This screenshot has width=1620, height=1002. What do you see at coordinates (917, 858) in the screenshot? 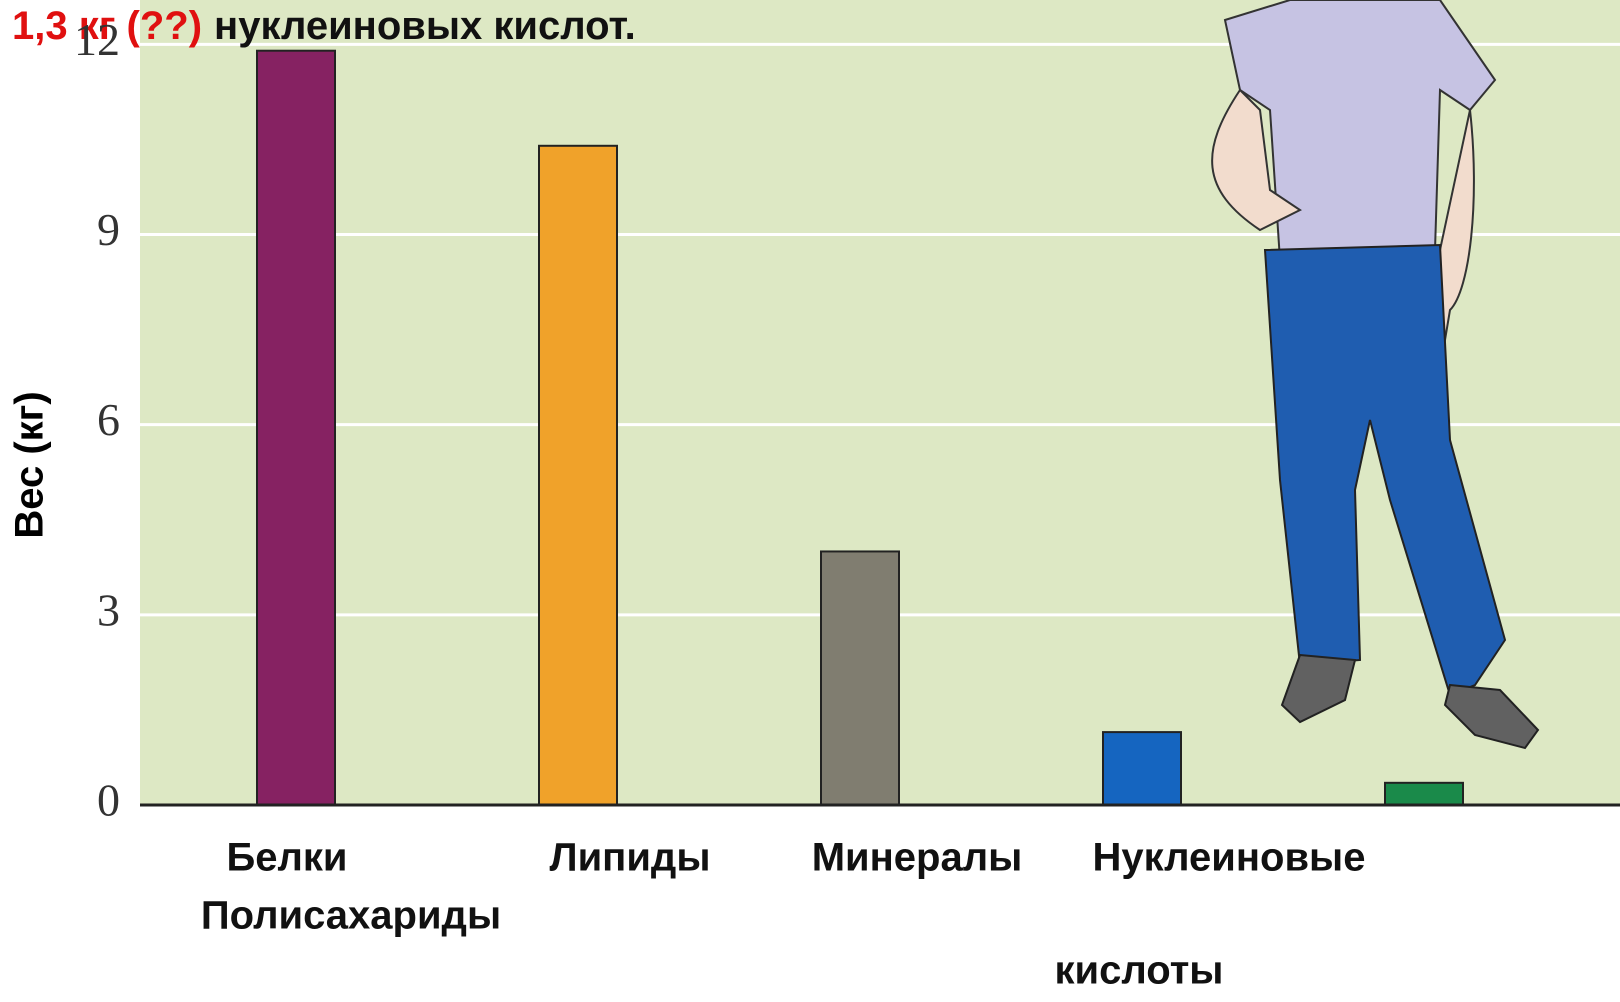
I see `x-tick-label: Минералы` at bounding box center [917, 858].